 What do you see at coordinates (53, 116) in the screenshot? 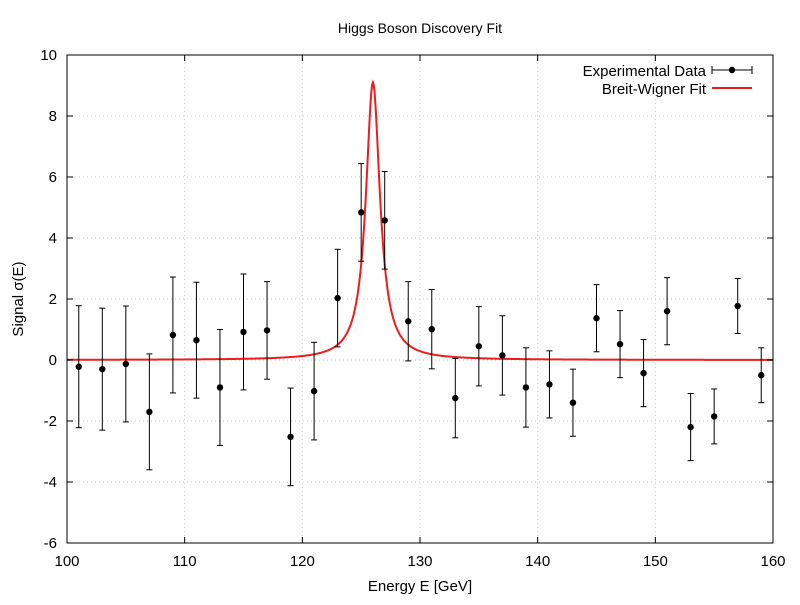
I see `y-tick-label: 8` at bounding box center [53, 116].